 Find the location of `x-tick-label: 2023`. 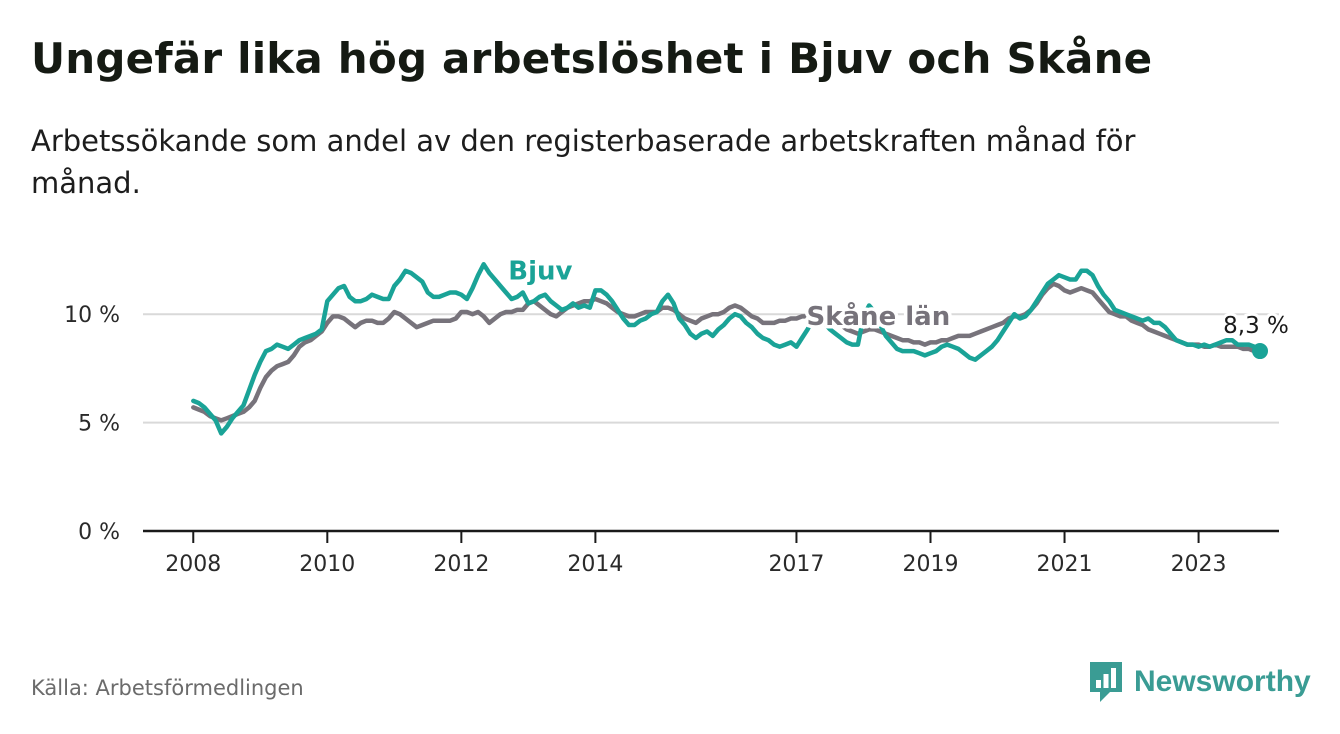

x-tick-label: 2023 is located at coordinates (1199, 564).